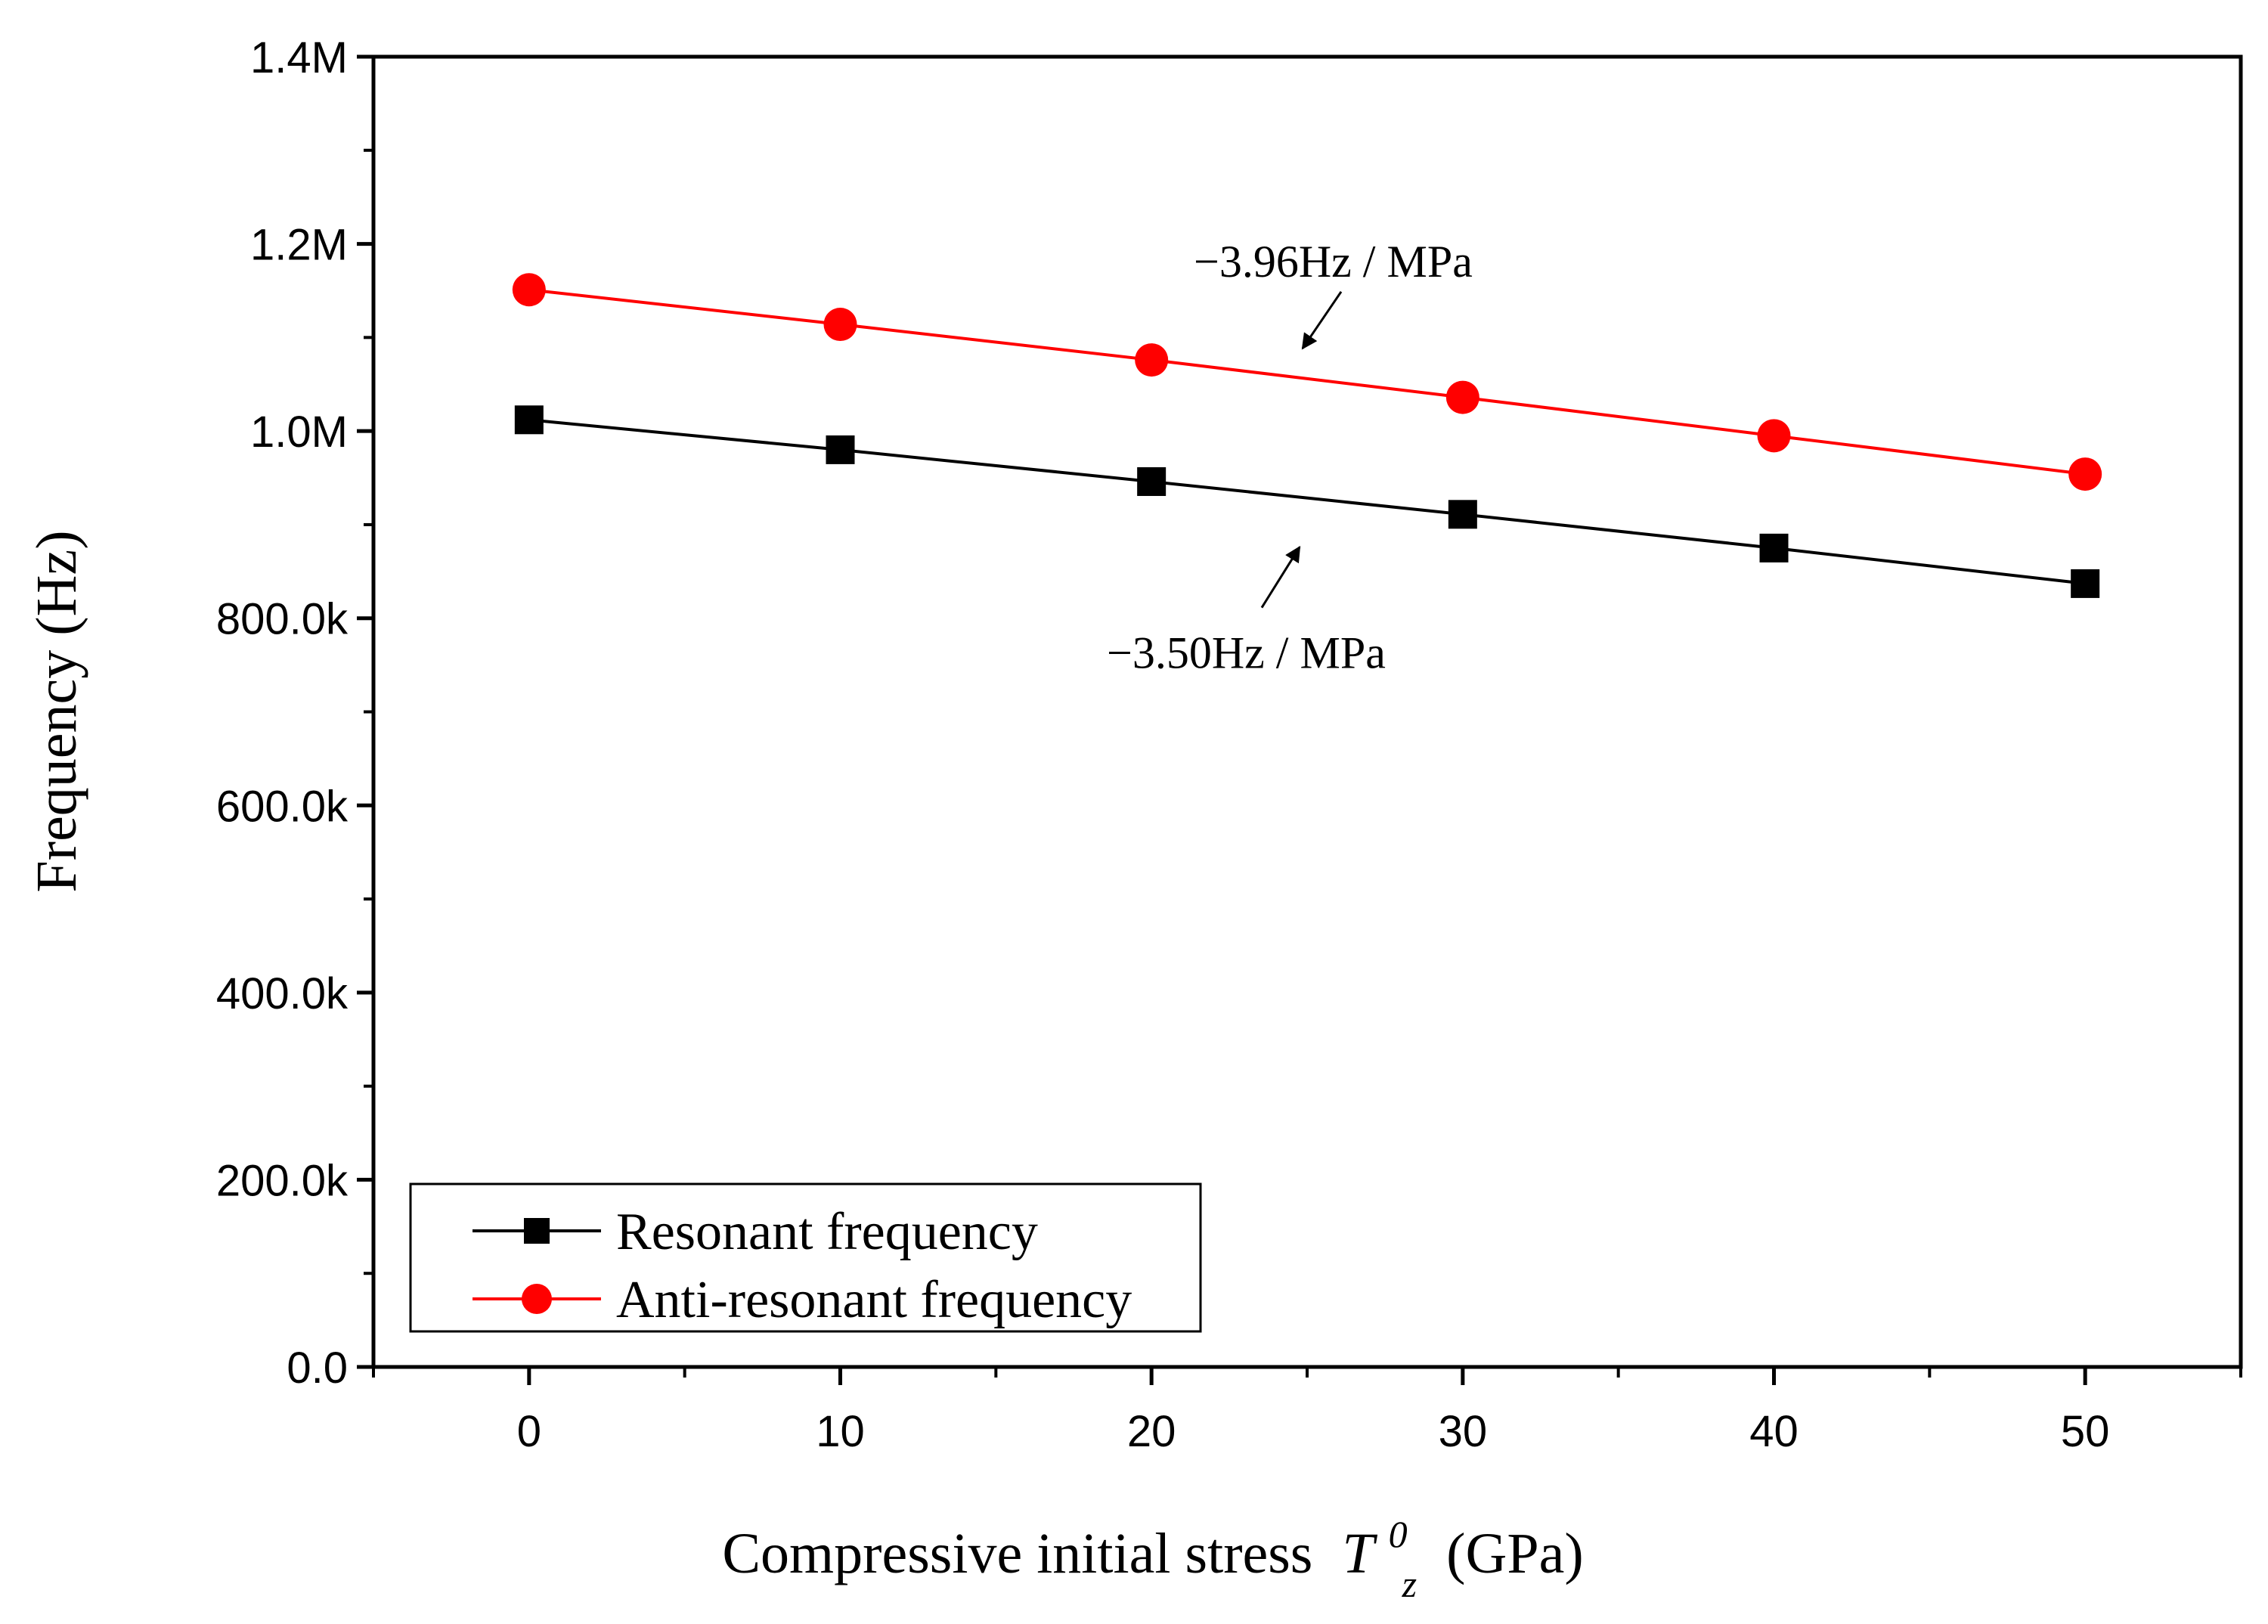 The width and height of the screenshot is (2268, 1624). Describe the element at coordinates (1398, 1534) in the screenshot. I see `x-axis-title-superscript: 0` at that location.